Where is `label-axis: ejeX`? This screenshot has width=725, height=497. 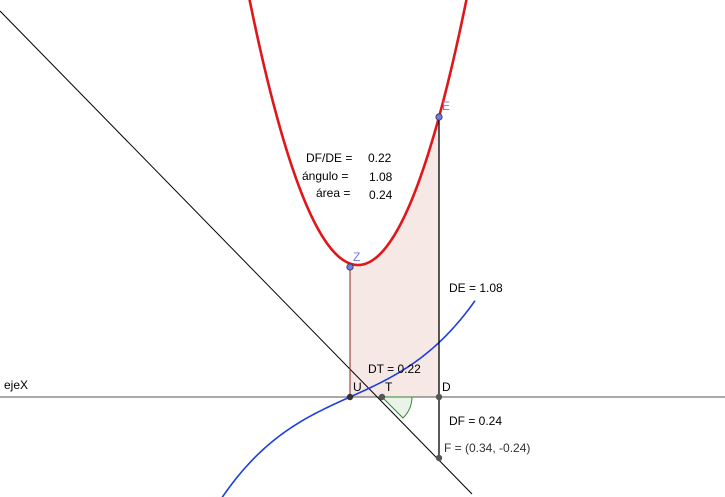 label-axis: ejeX is located at coordinates (16, 385).